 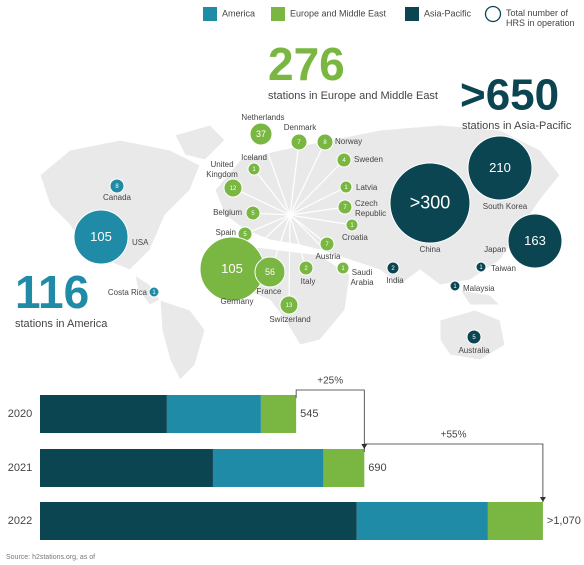 What do you see at coordinates (430, 249) in the screenshot?
I see `bubble-label: China` at bounding box center [430, 249].